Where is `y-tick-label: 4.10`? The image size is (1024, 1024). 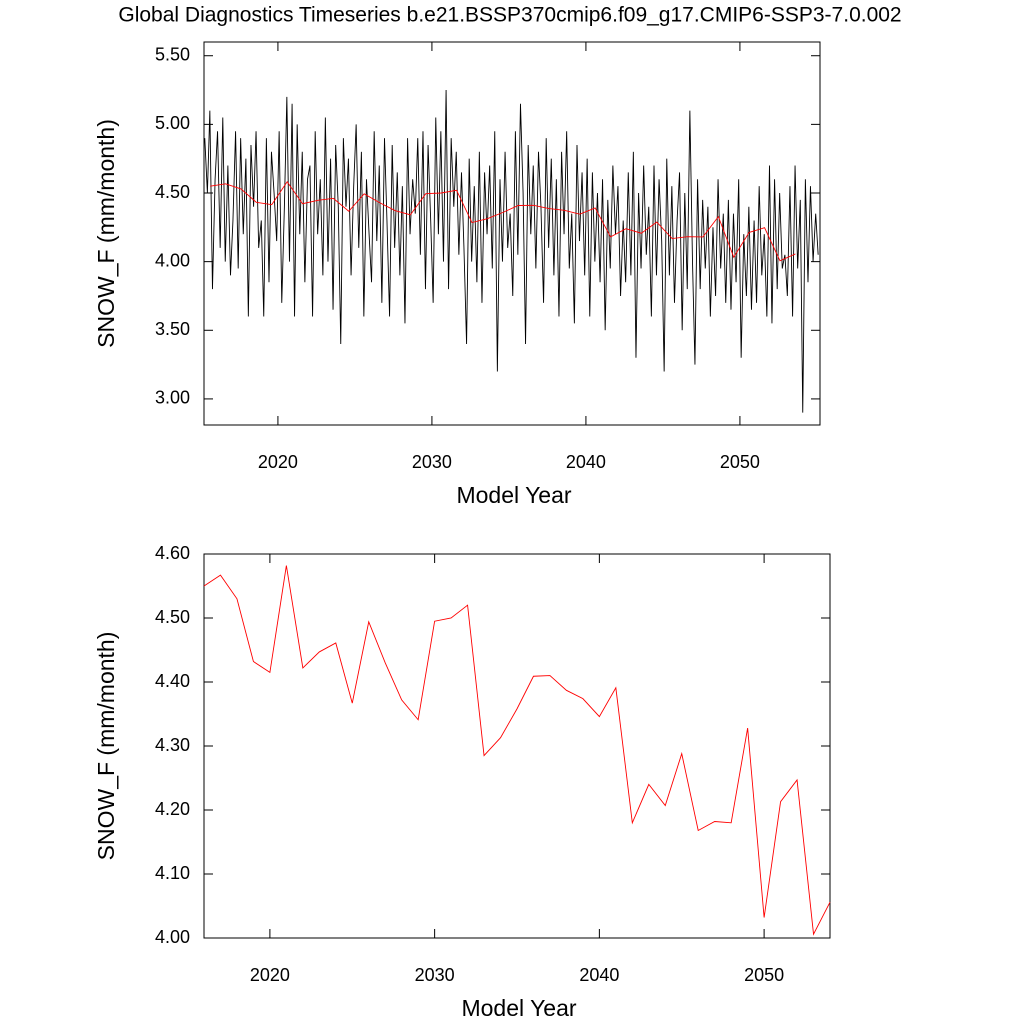 y-tick-label: 4.10 is located at coordinates (172, 873).